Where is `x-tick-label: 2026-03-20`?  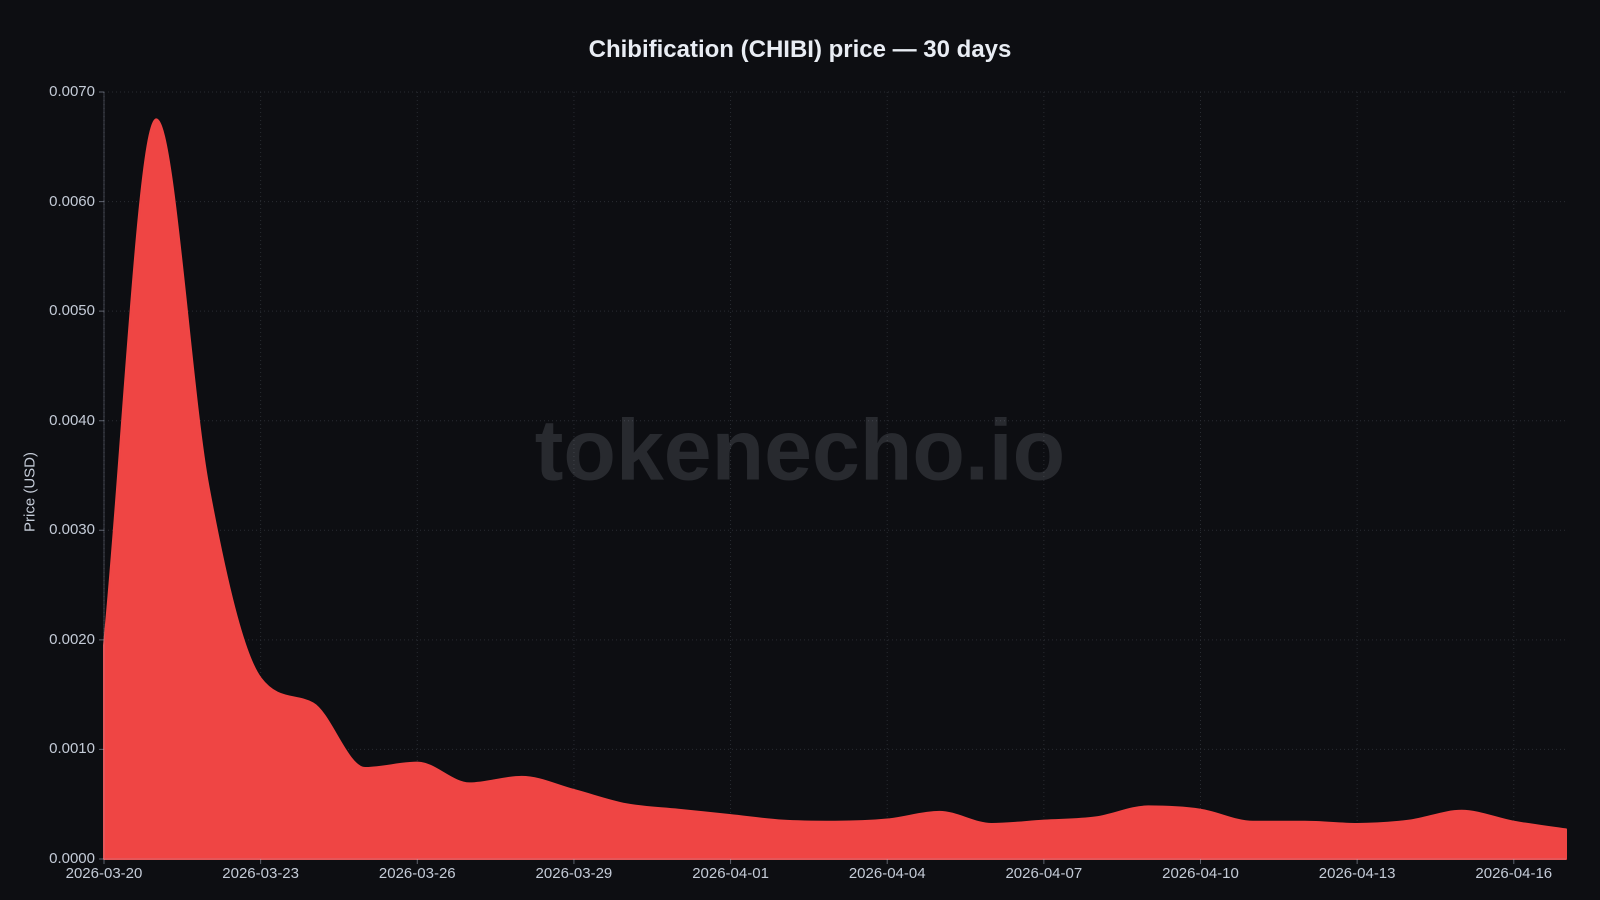
x-tick-label: 2026-03-20 is located at coordinates (104, 873).